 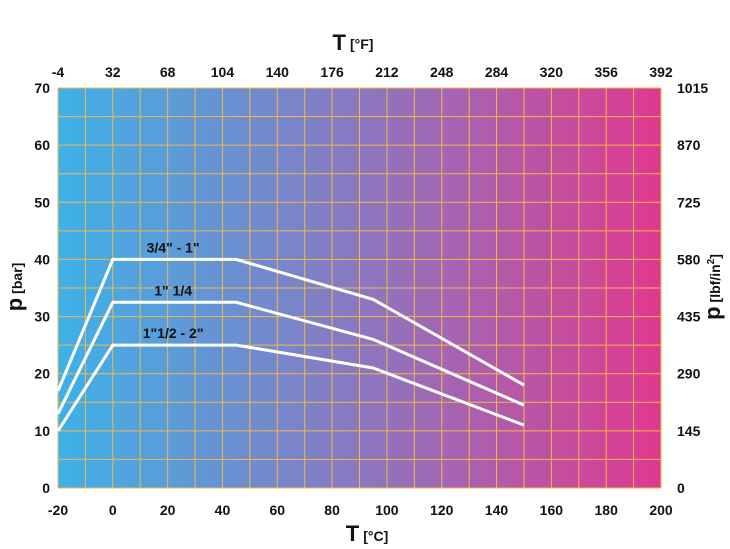 I want to click on y-left-tick-label: 20, so click(x=42, y=374).